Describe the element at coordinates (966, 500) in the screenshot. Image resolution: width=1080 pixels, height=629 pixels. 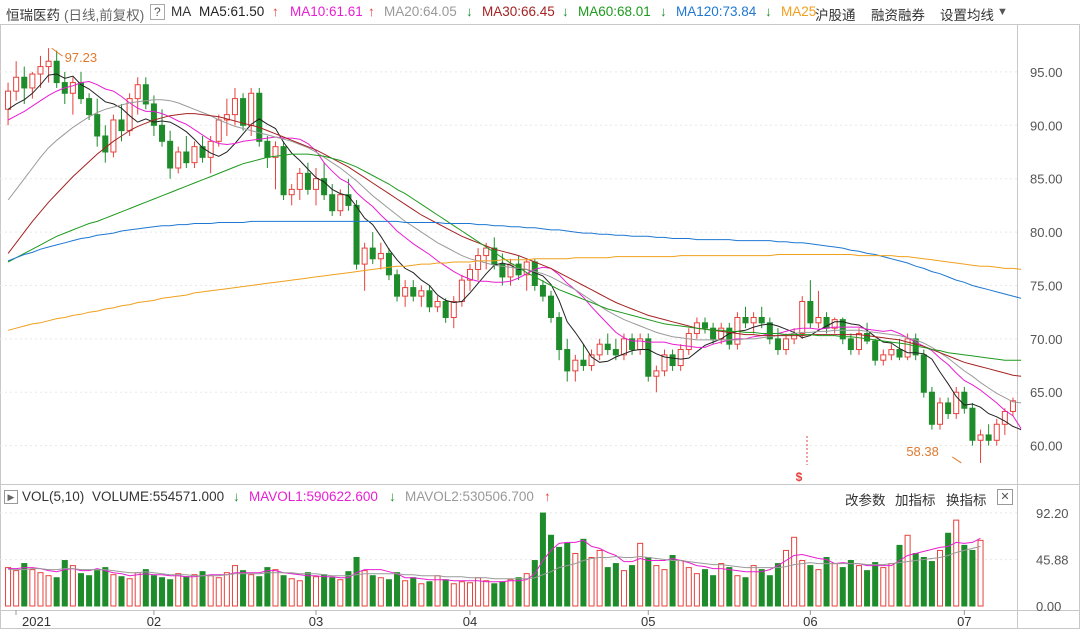
I see `switch-indicator-button: 换指标` at that location.